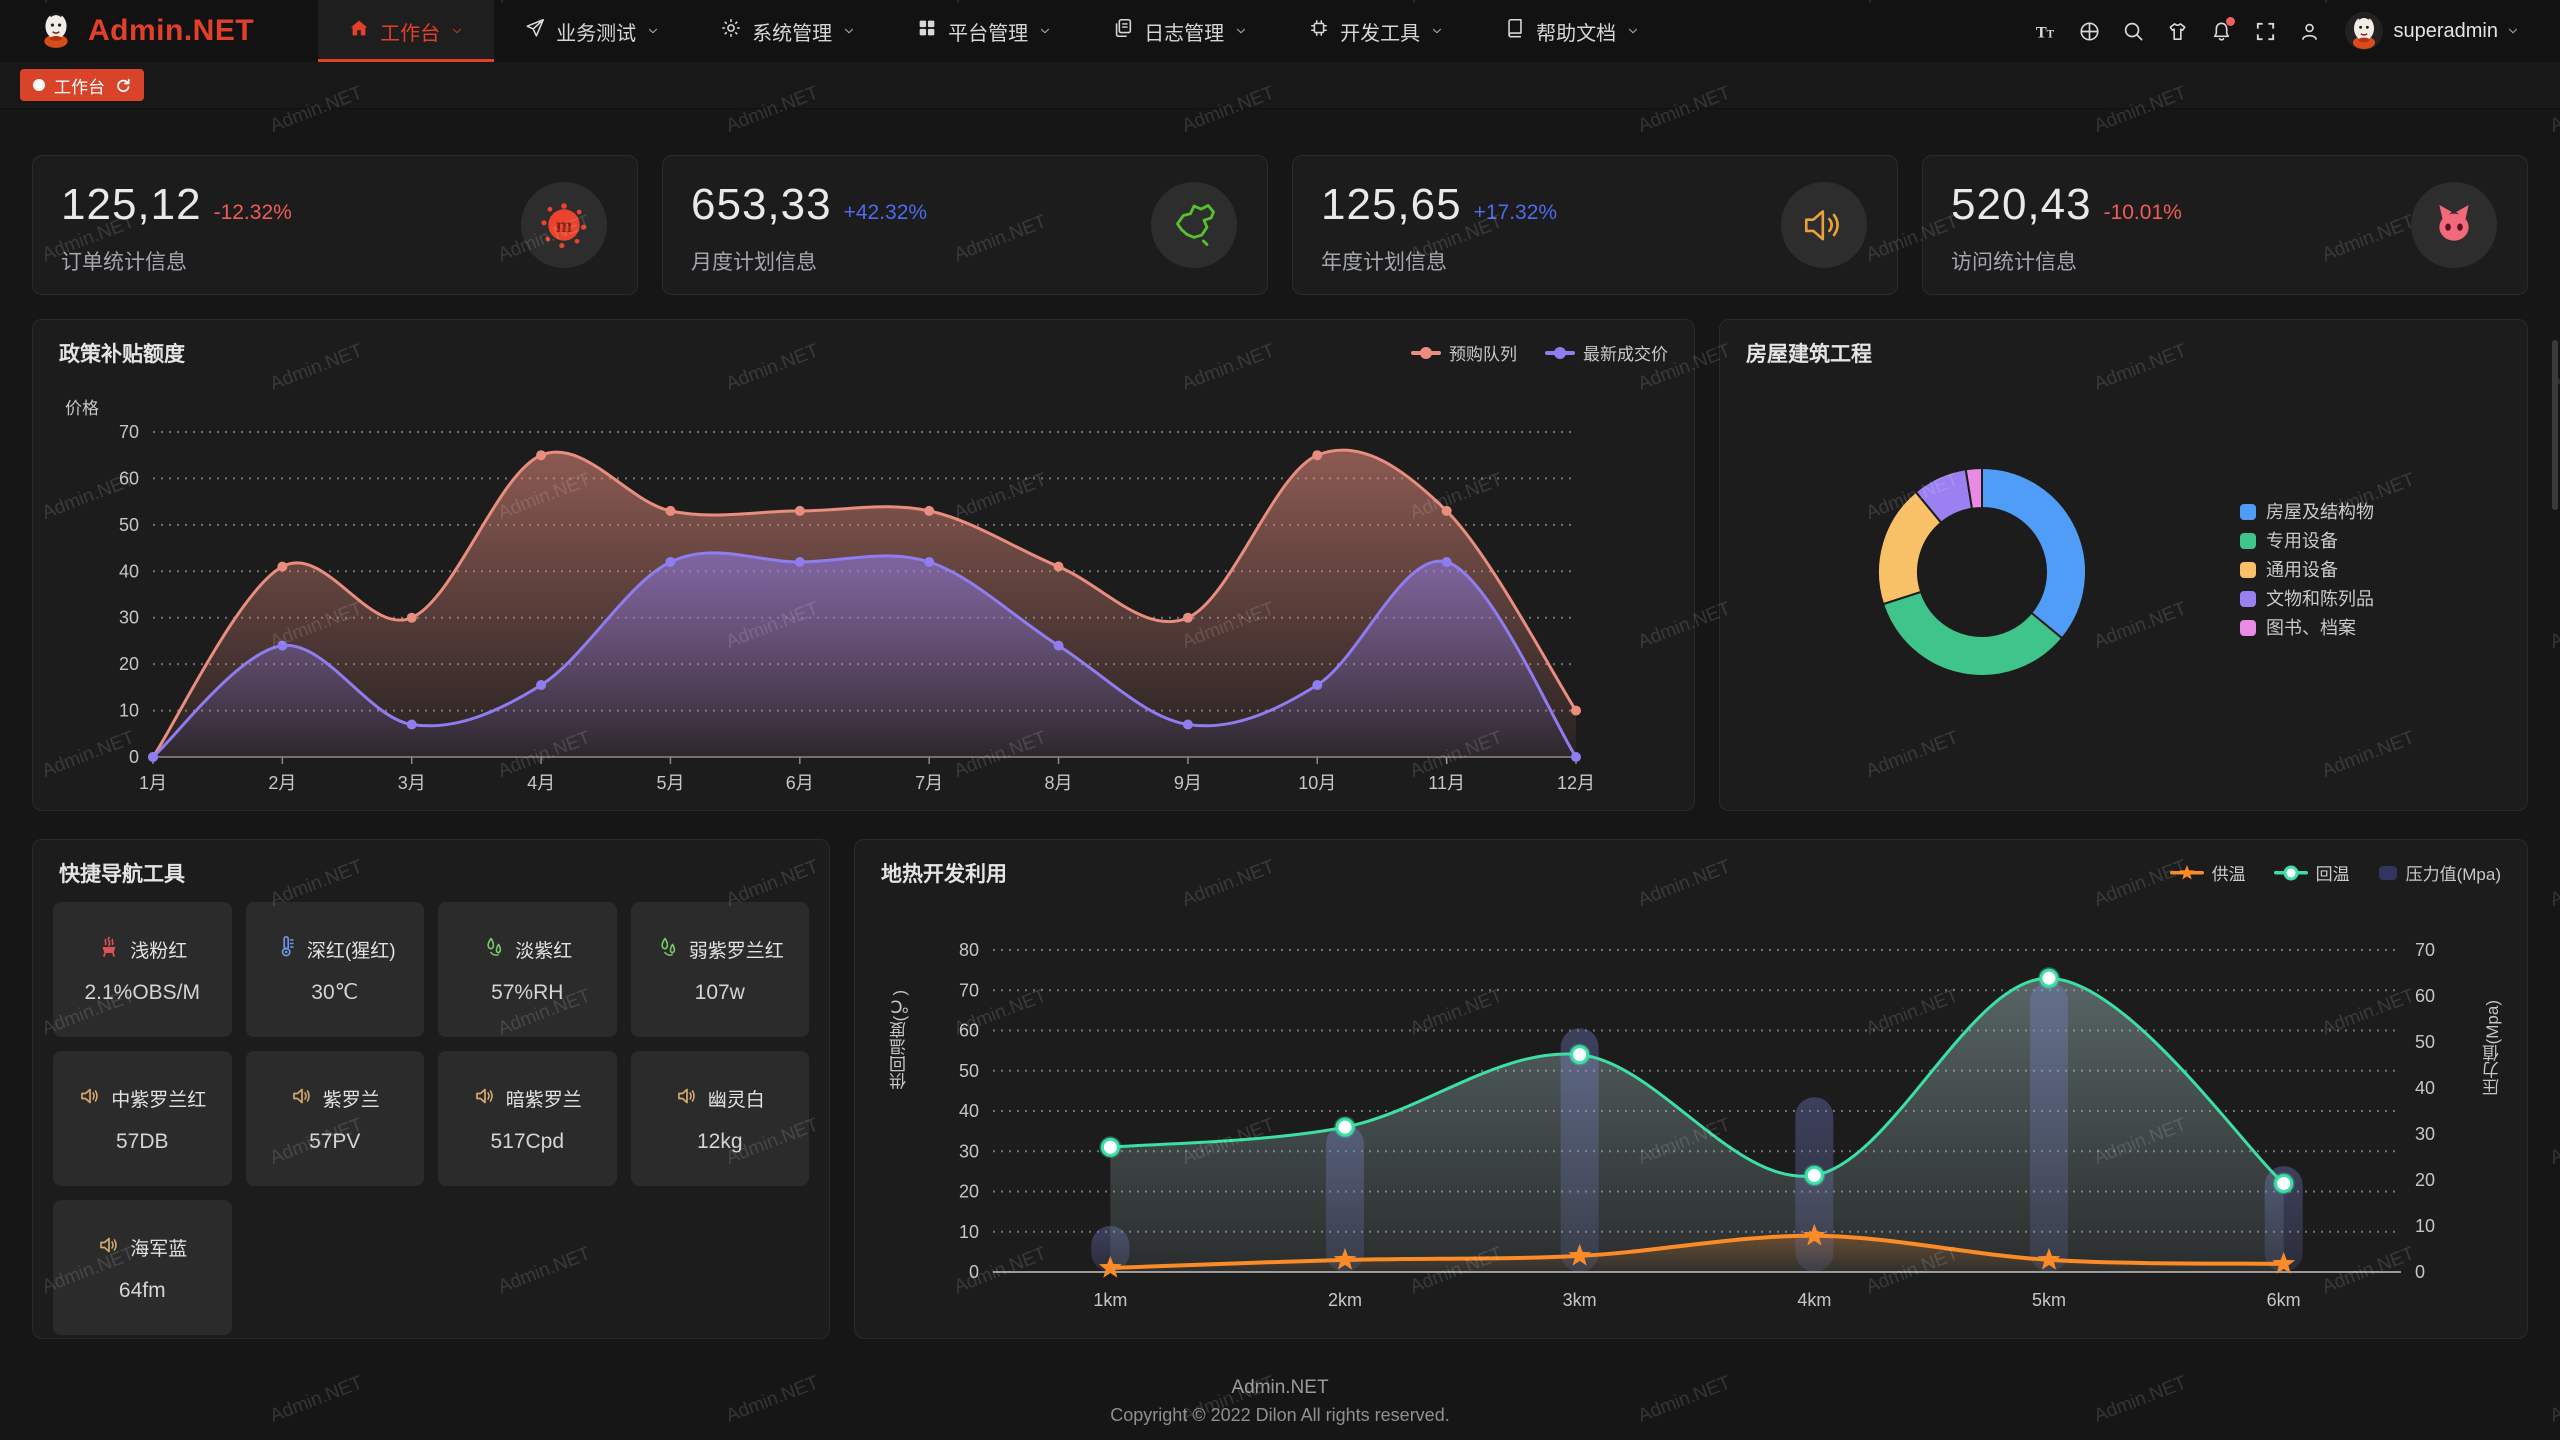  What do you see at coordinates (122, 85) in the screenshot?
I see `refresh-icon` at bounding box center [122, 85].